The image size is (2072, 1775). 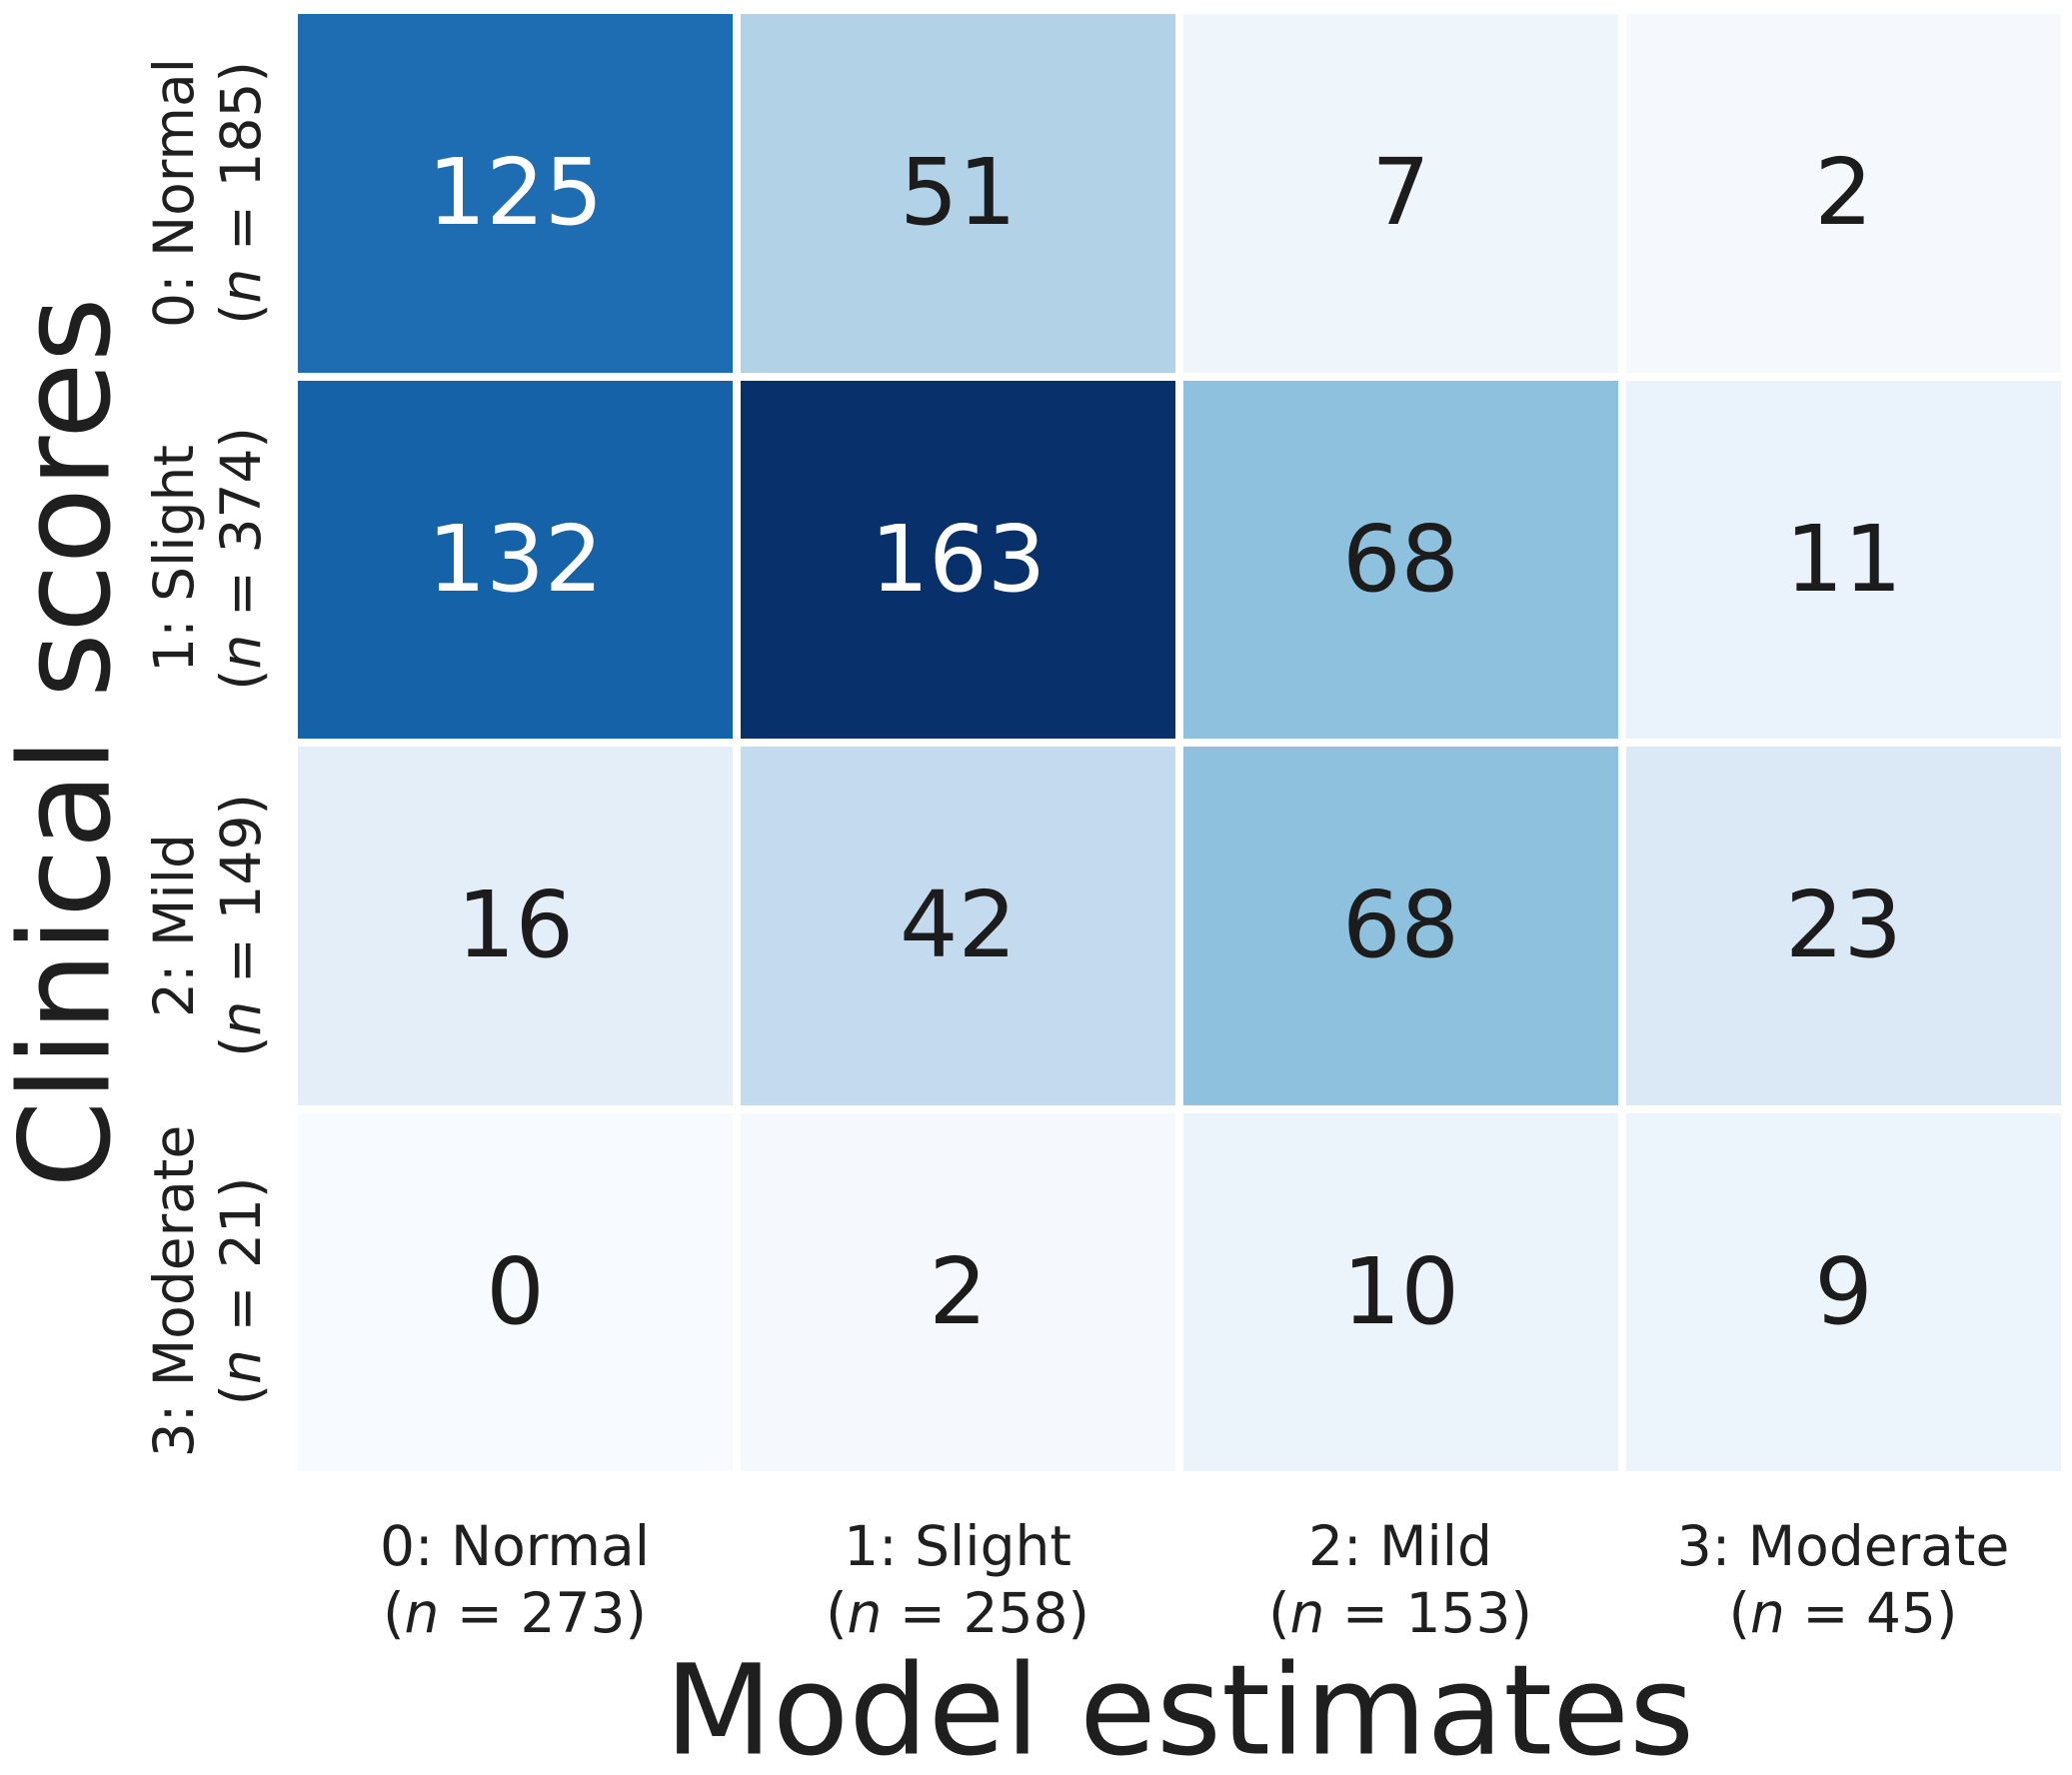 What do you see at coordinates (1844, 194) in the screenshot?
I see `heatmap-cell-r0c3: 2` at bounding box center [1844, 194].